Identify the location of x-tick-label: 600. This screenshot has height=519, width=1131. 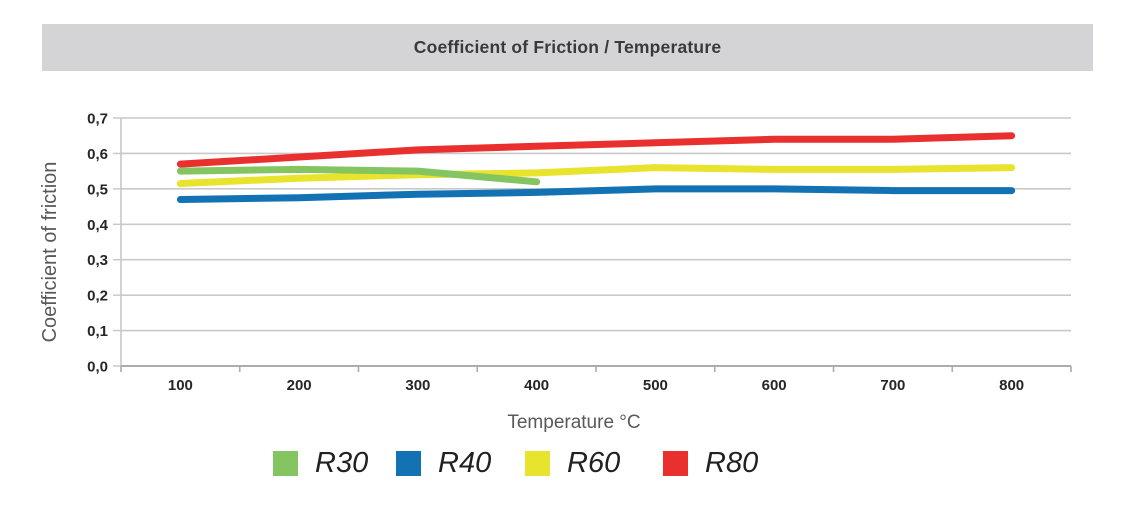
(774, 385).